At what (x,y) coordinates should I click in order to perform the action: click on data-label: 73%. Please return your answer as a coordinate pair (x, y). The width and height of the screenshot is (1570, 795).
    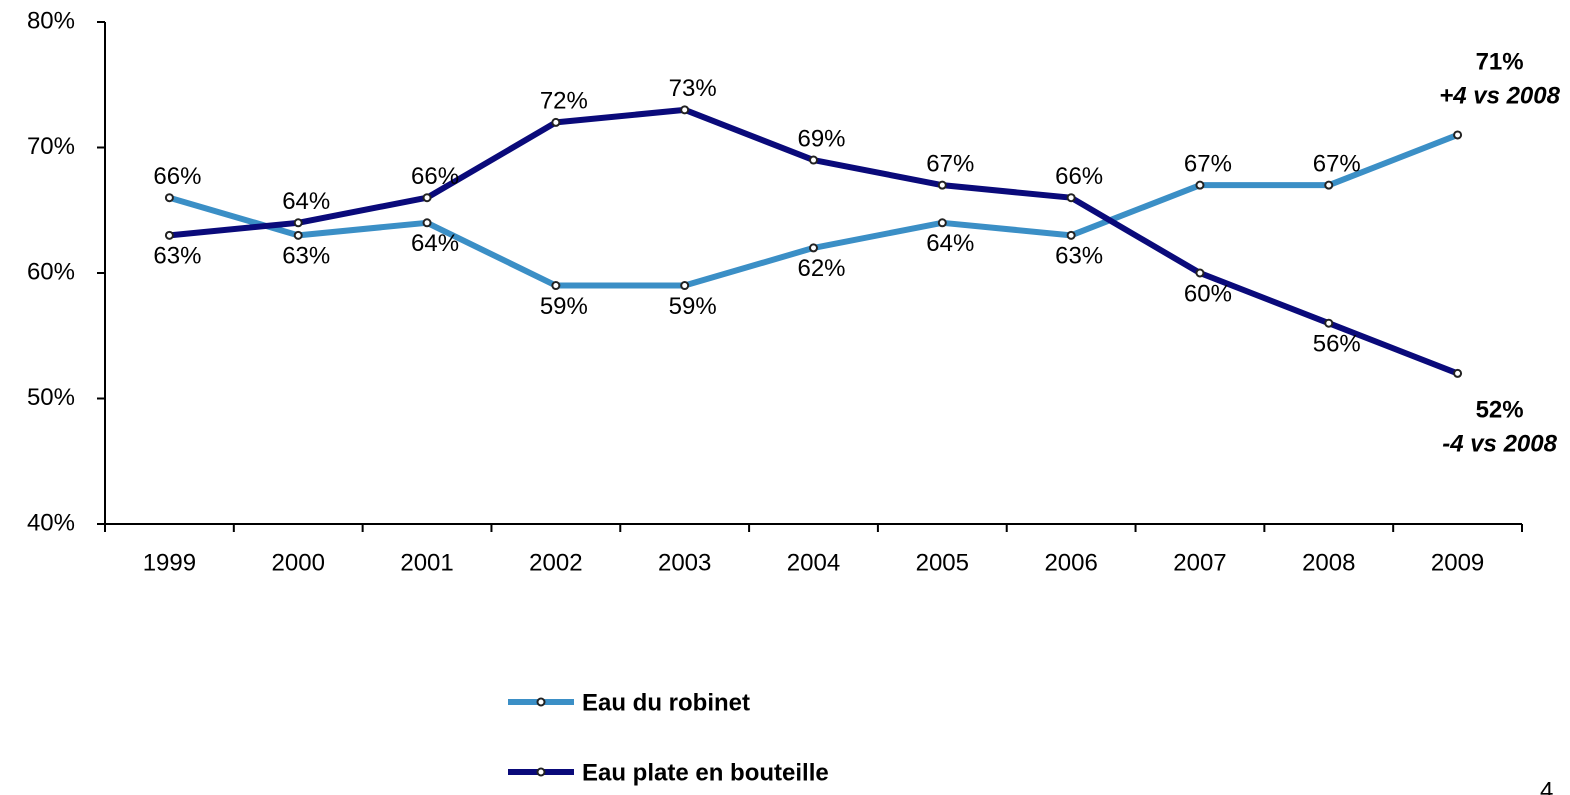
    Looking at the image, I should click on (693, 88).